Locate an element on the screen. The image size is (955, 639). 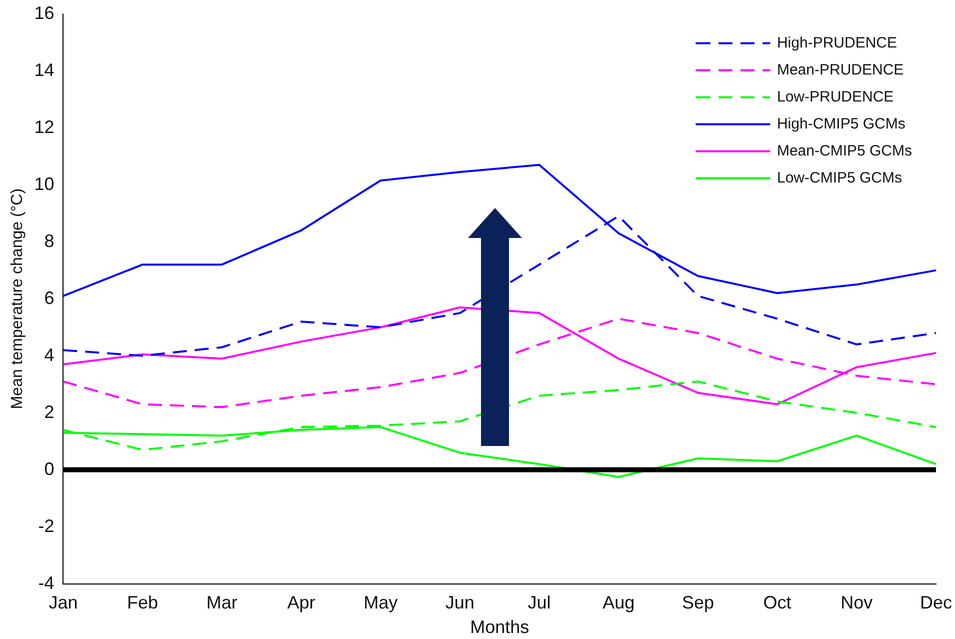
y-tick-label: 12 is located at coordinates (44, 126).